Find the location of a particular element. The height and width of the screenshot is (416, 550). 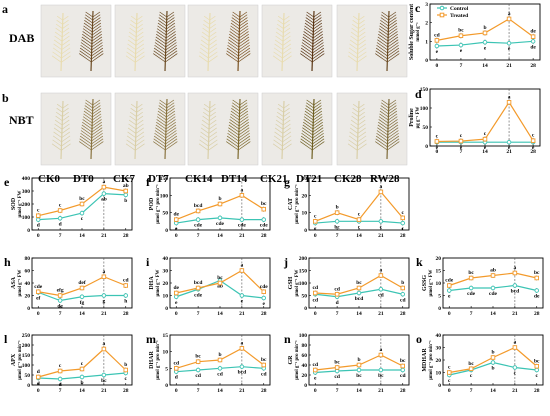

significance-letter: g is located at coordinates (104, 302).